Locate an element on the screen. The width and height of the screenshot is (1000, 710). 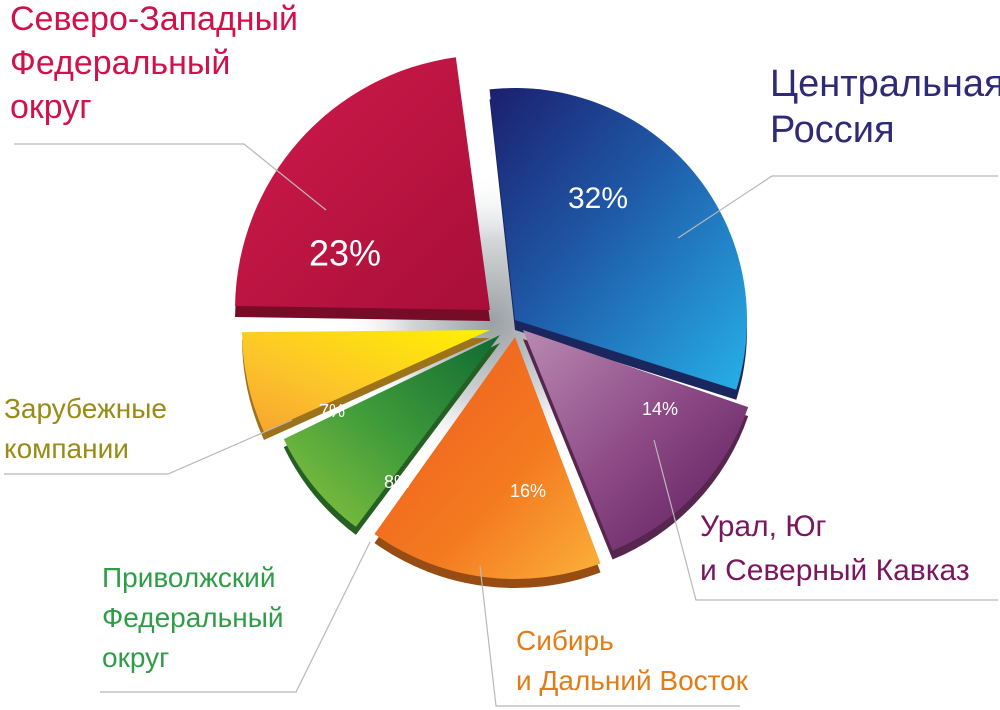
category-label: Северо-Западный Федеральный округ is located at coordinates (154, 63).